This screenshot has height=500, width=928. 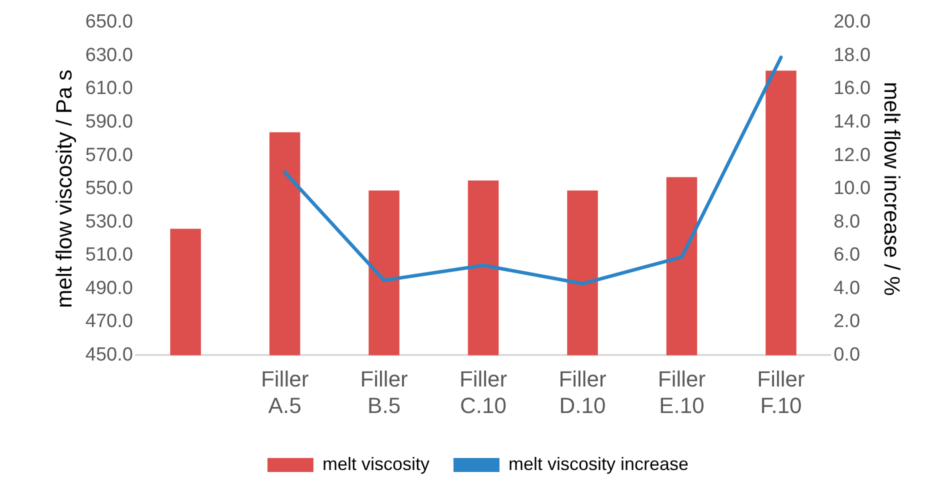 What do you see at coordinates (376, 464) in the screenshot?
I see `legend-label: melt viscosity` at bounding box center [376, 464].